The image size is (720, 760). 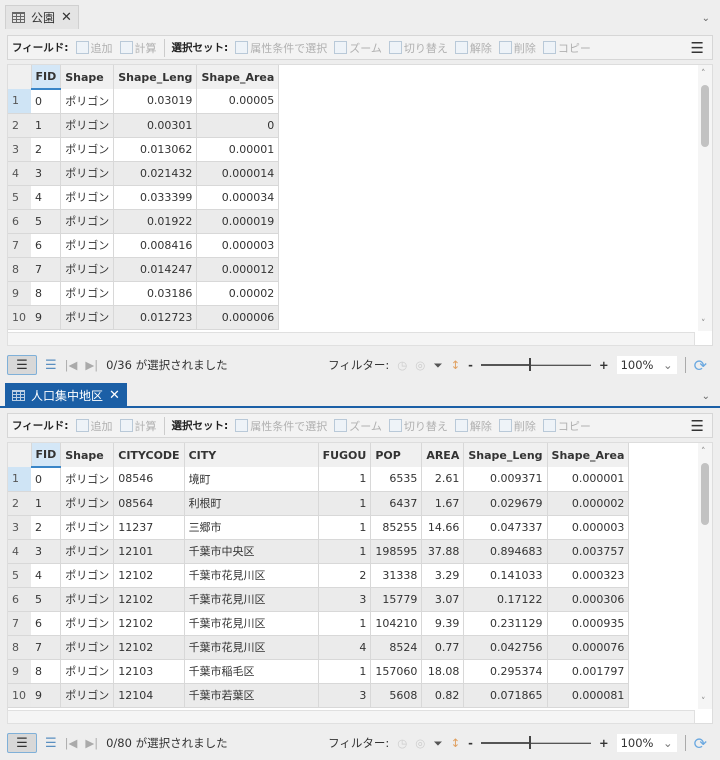 I want to click on zoom-in-icon: +, so click(x=603, y=365).